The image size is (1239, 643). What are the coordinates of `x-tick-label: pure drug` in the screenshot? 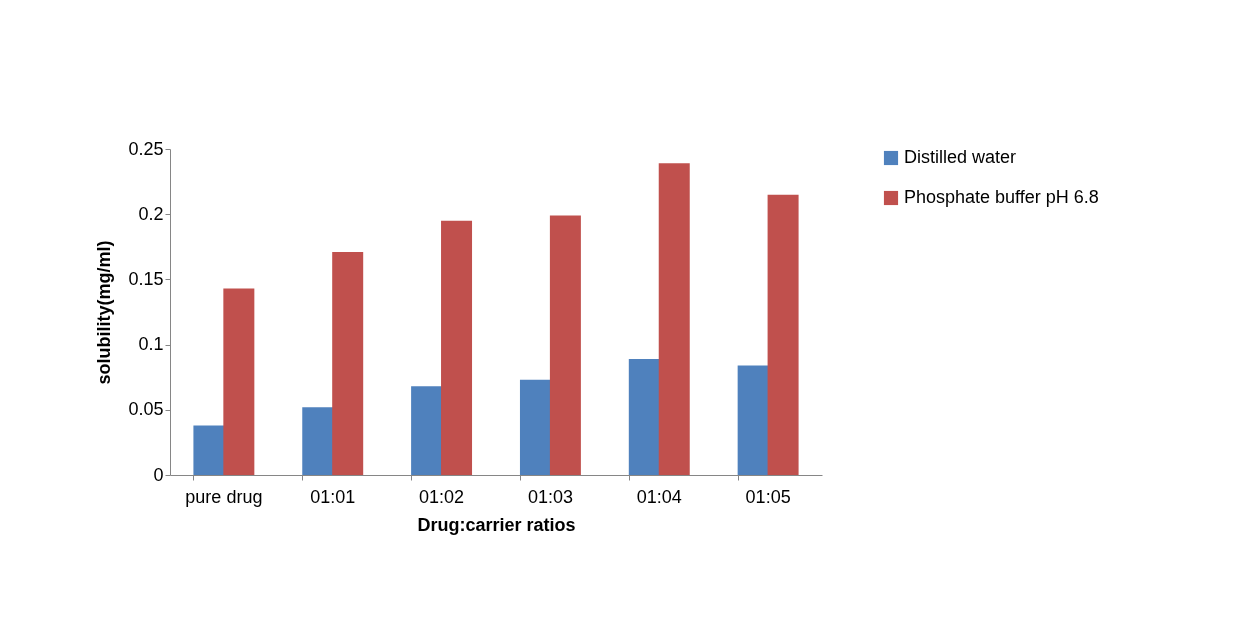 It's located at (224, 496).